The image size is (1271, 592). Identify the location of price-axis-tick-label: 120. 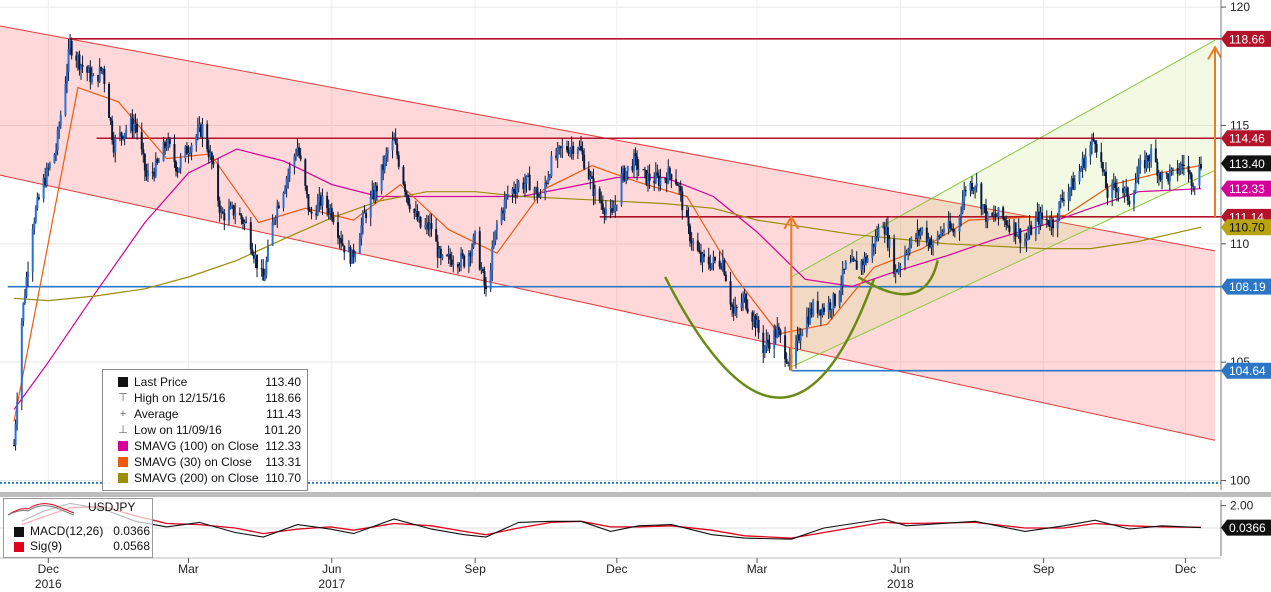
(1240, 7).